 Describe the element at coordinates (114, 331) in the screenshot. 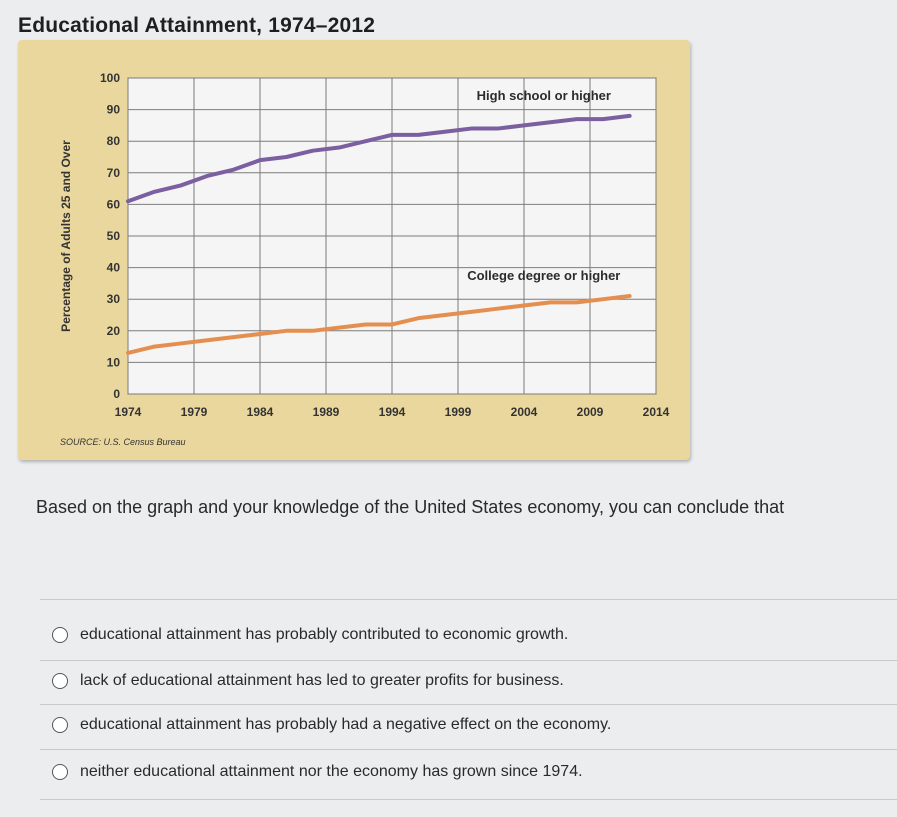

I see `y-tick-label: 20` at that location.